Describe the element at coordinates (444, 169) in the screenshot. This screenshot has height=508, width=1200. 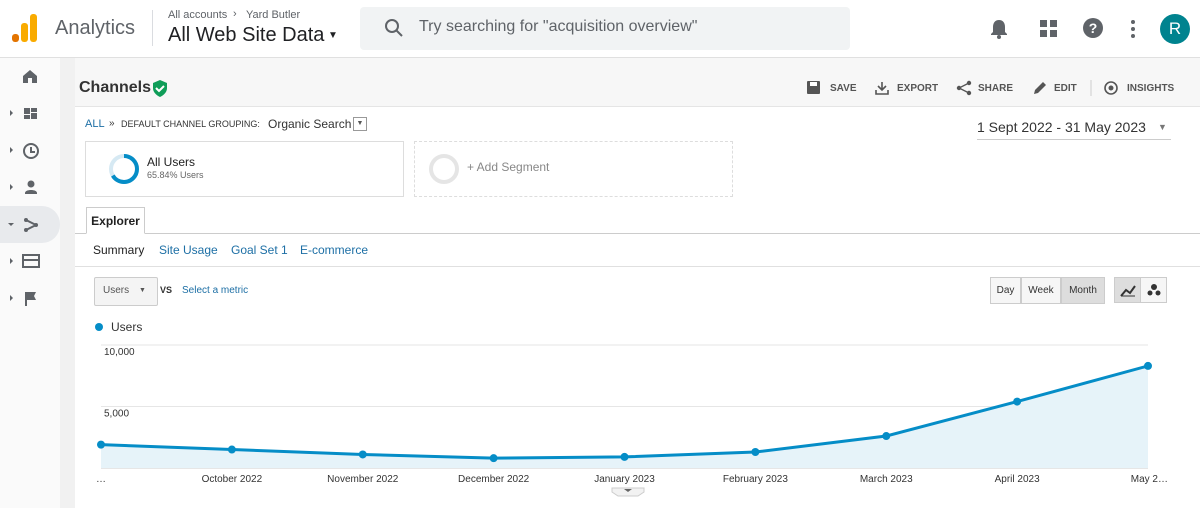
I see `add-segment-ring` at that location.